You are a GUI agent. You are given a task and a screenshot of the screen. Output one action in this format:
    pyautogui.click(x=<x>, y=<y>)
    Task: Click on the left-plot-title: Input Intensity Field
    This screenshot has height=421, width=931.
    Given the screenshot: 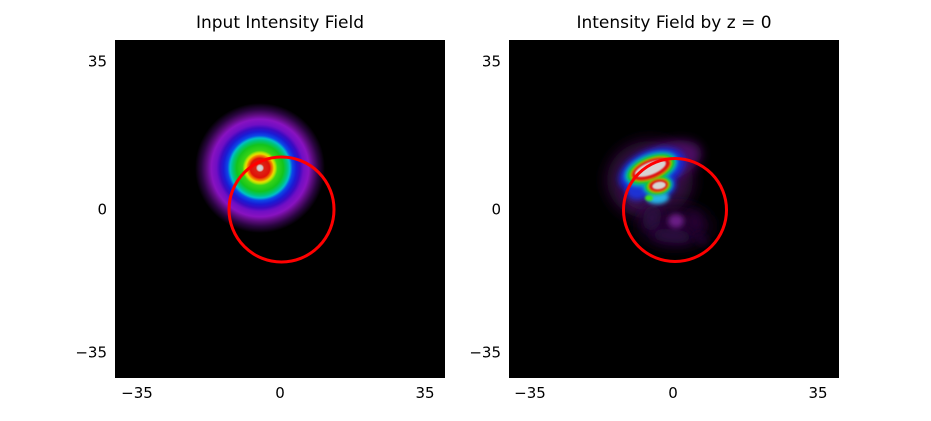 What is the action you would take?
    pyautogui.click(x=280, y=23)
    